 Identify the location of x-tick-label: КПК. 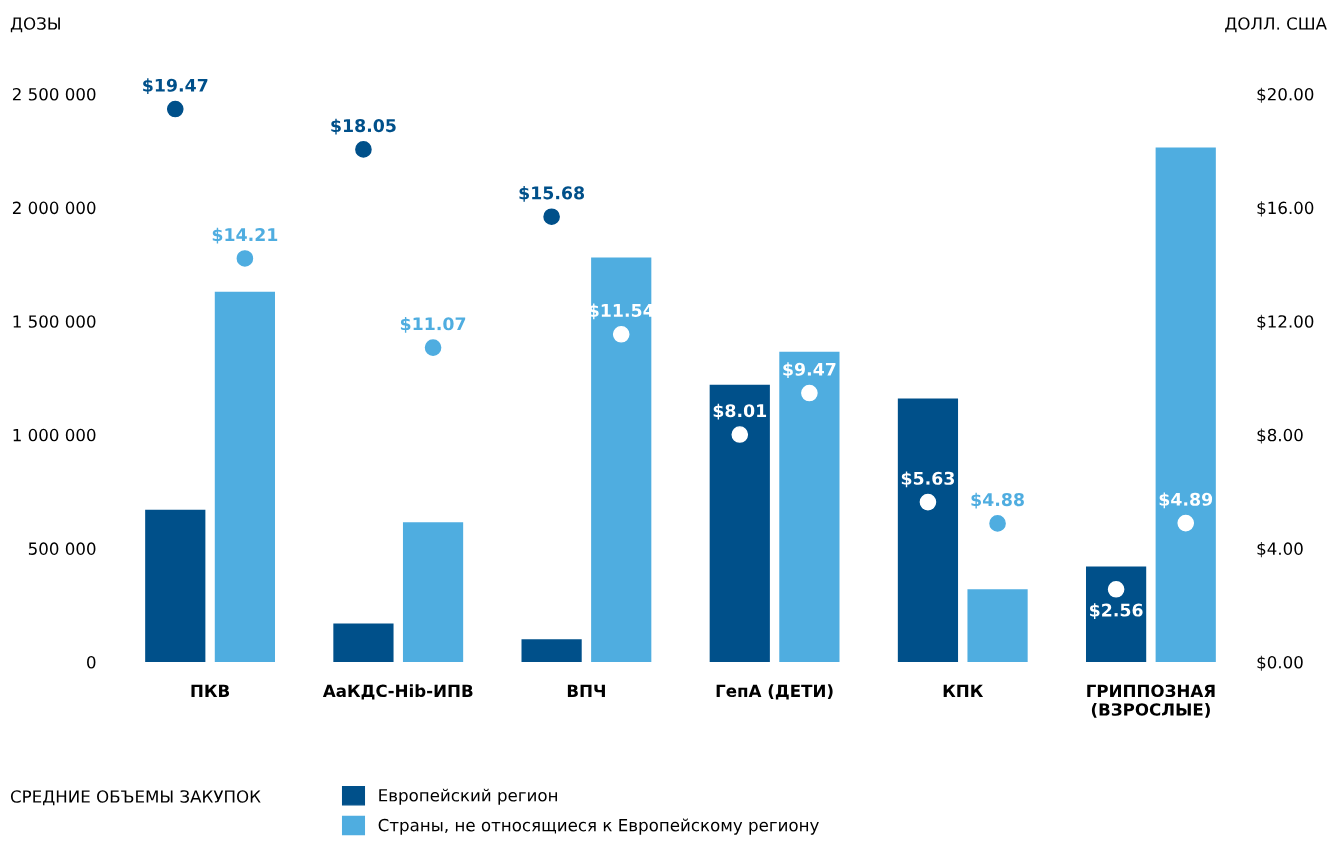
(963, 690).